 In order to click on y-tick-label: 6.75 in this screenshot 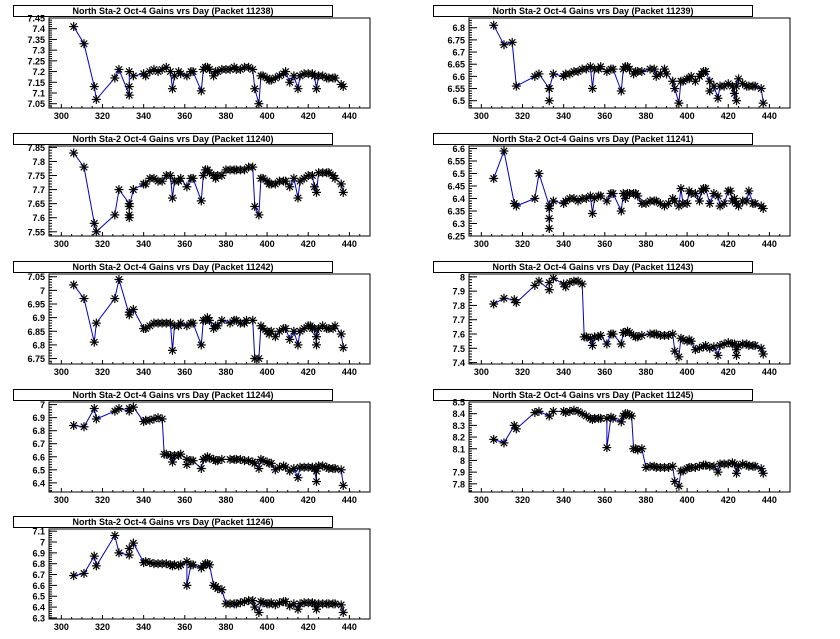, I will do `click(36, 359)`.